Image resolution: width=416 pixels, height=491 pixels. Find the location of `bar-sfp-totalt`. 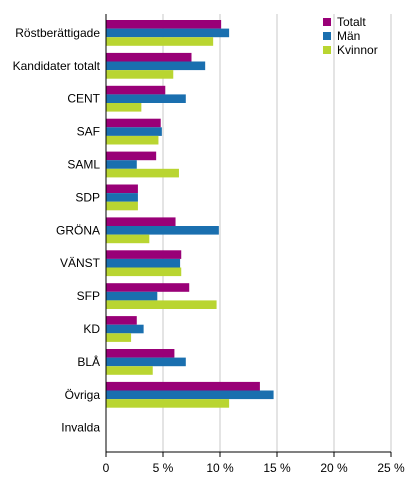

bar-sfp-totalt is located at coordinates (148, 287).